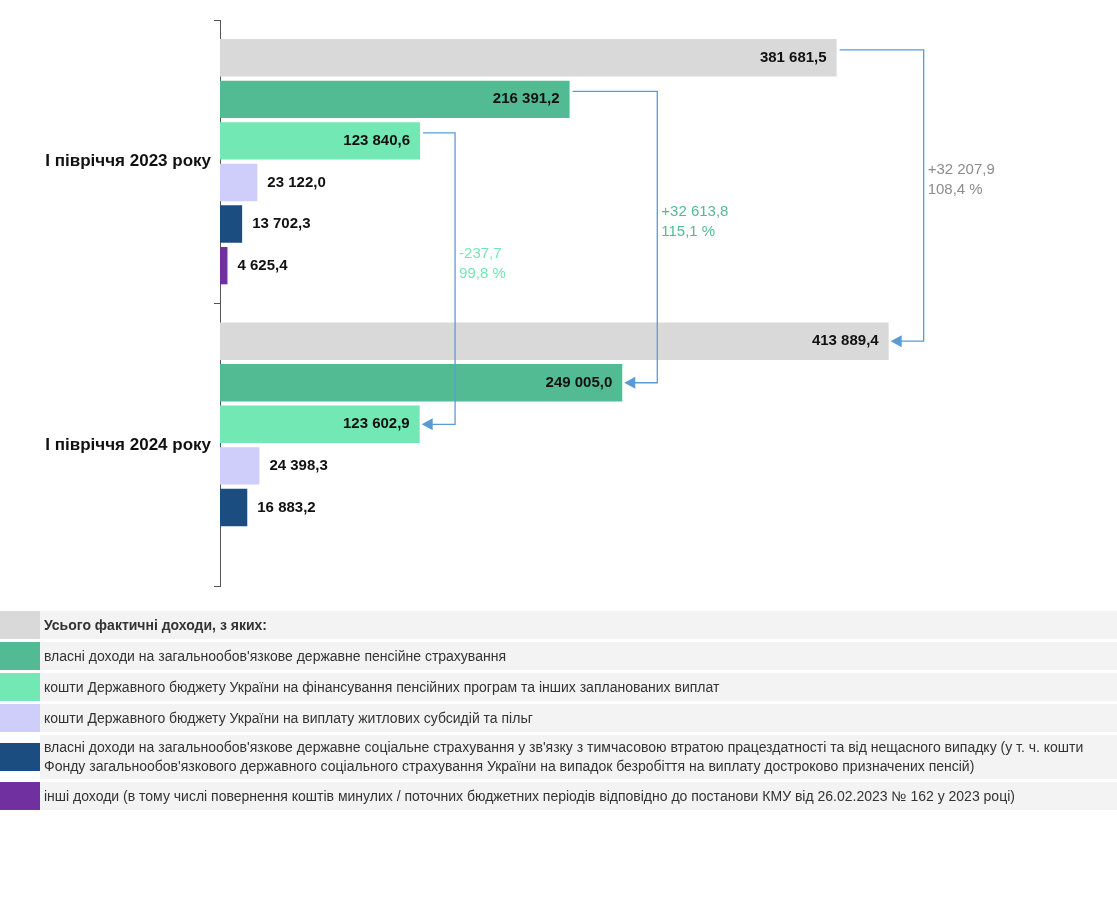 This screenshot has width=1117, height=913. Describe the element at coordinates (377, 140) in the screenshot. I see `data-label: 123 840,6` at that location.